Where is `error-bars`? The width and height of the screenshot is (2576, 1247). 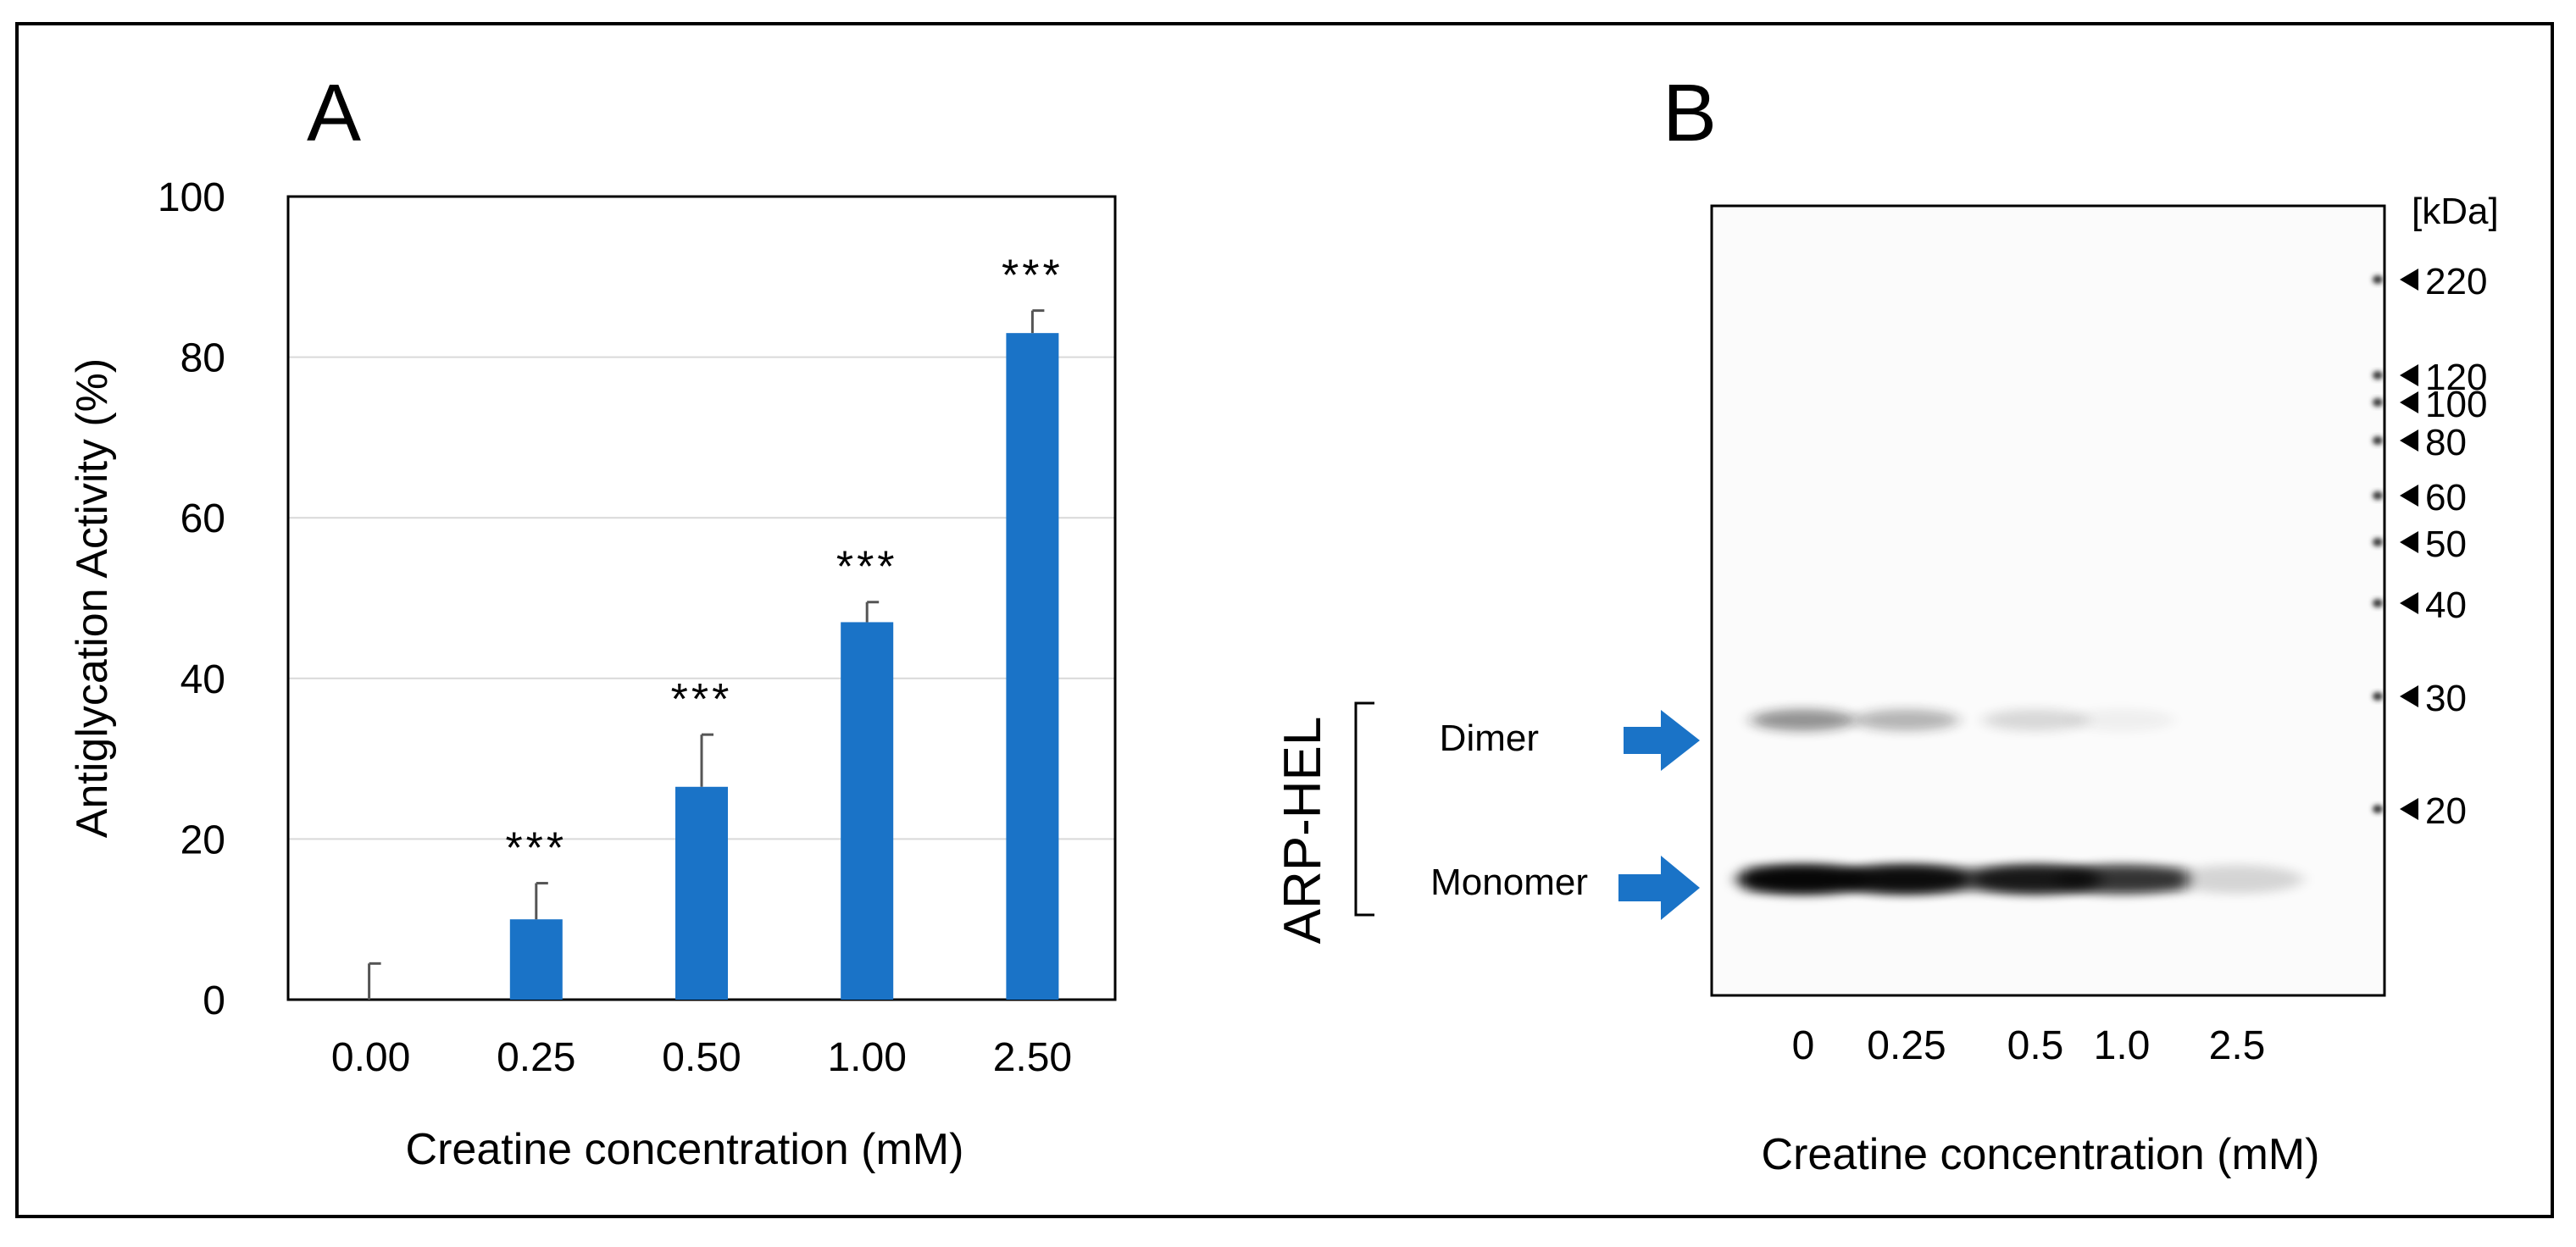
error-bars is located at coordinates (706, 654).